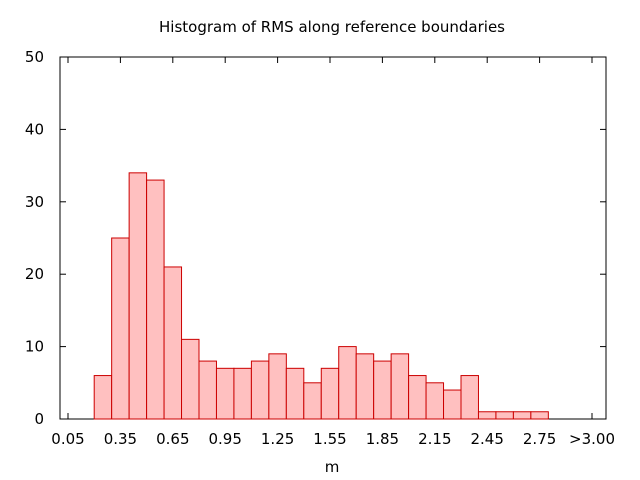  What do you see at coordinates (224, 439) in the screenshot?
I see `x-tick-label: 0.95` at bounding box center [224, 439].